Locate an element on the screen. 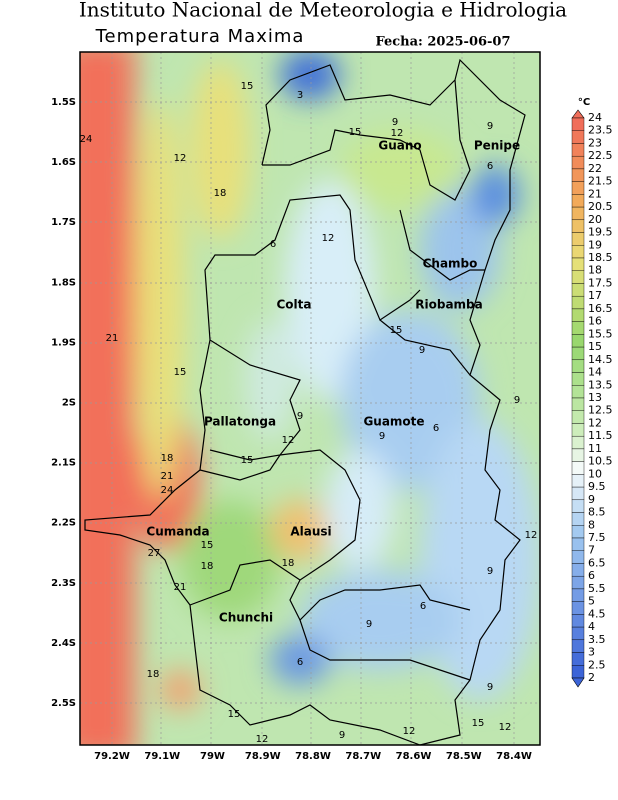 The image size is (618, 800). colorbar-label: 11.5 is located at coordinates (600, 435).